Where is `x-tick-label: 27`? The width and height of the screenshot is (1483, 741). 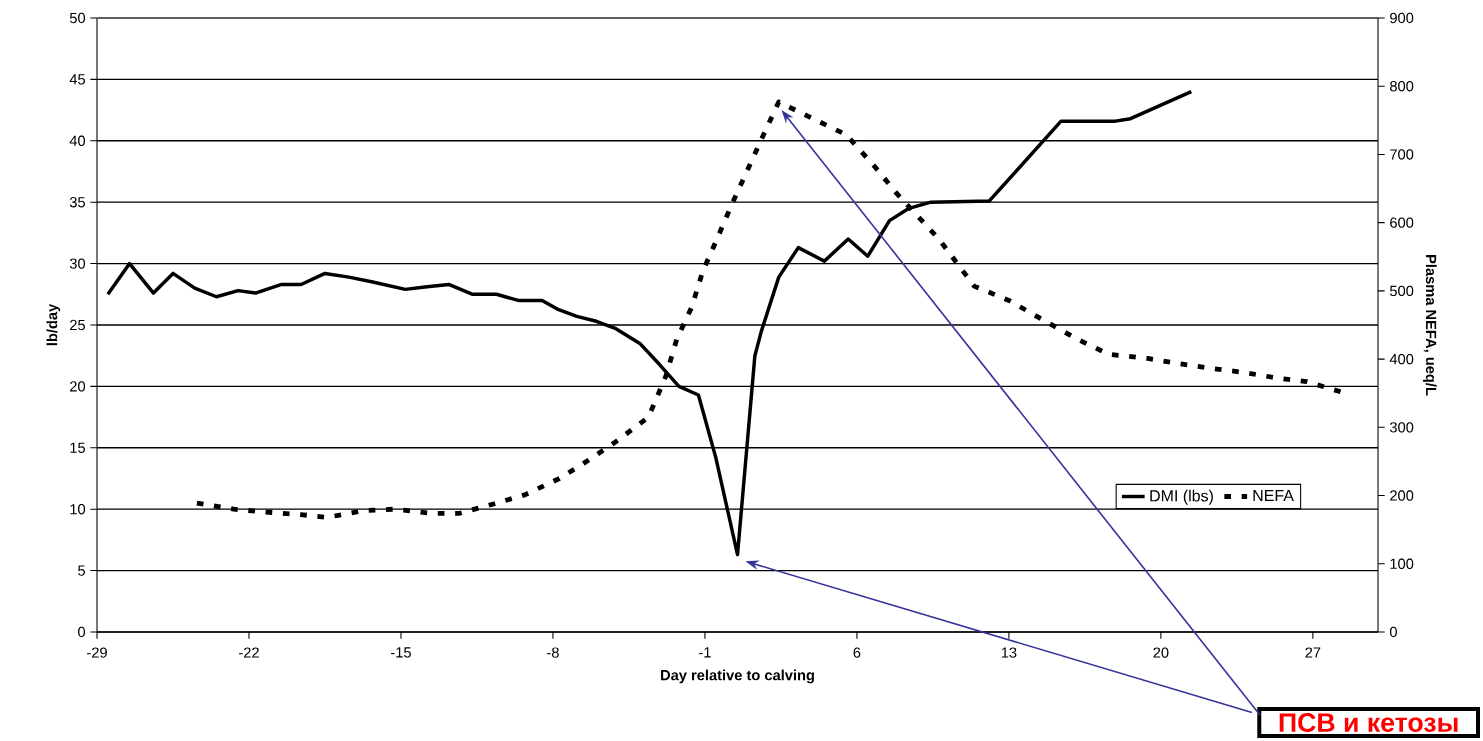
x-tick-label: 27 is located at coordinates (1313, 652).